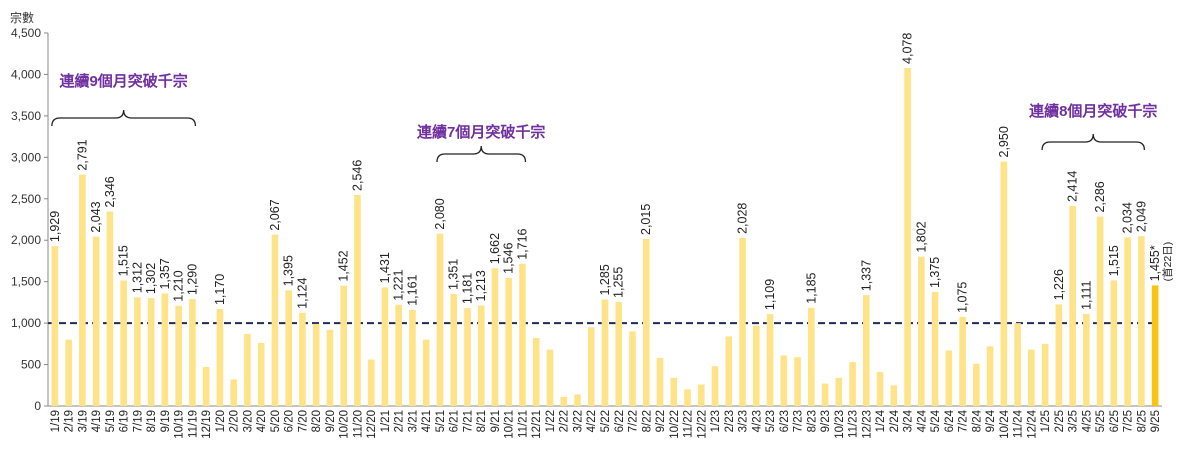  What do you see at coordinates (55, 226) in the screenshot?
I see `data-label: 1,929` at bounding box center [55, 226].